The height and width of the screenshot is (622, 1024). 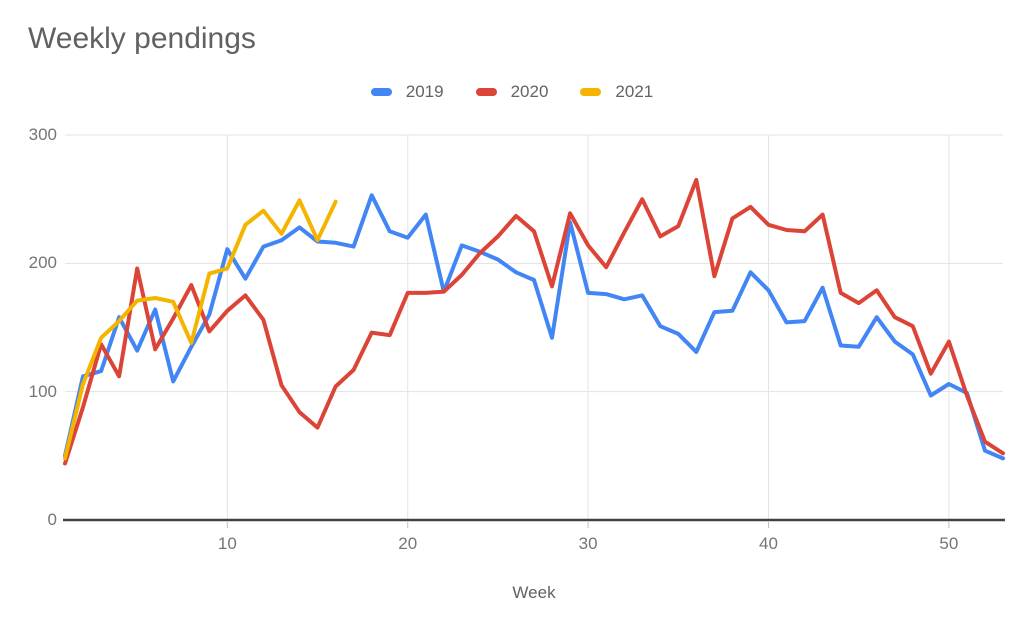 What do you see at coordinates (381, 92) in the screenshot?
I see `legend-chip-2019` at bounding box center [381, 92].